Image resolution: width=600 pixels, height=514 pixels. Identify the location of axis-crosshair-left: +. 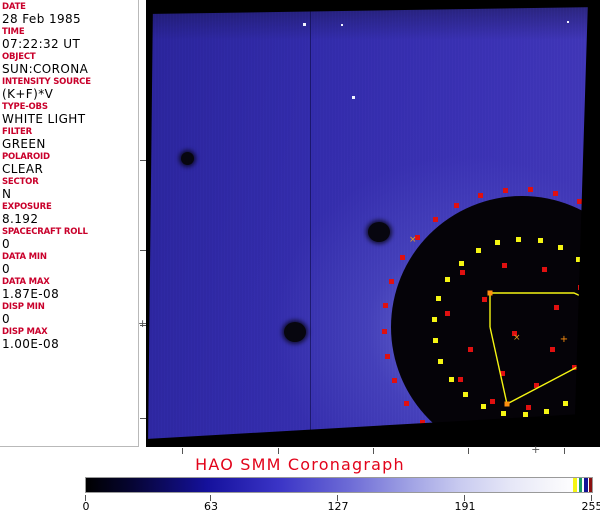
(142, 324).